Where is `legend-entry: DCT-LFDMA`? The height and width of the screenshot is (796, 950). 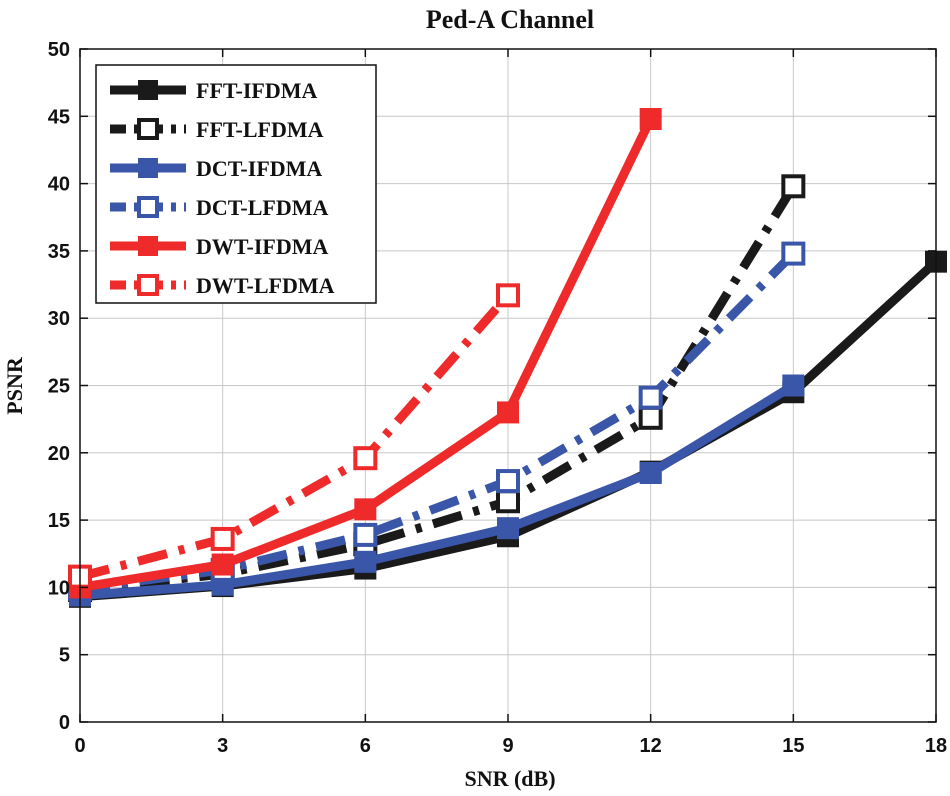
legend-entry: DCT-LFDMA is located at coordinates (219, 207).